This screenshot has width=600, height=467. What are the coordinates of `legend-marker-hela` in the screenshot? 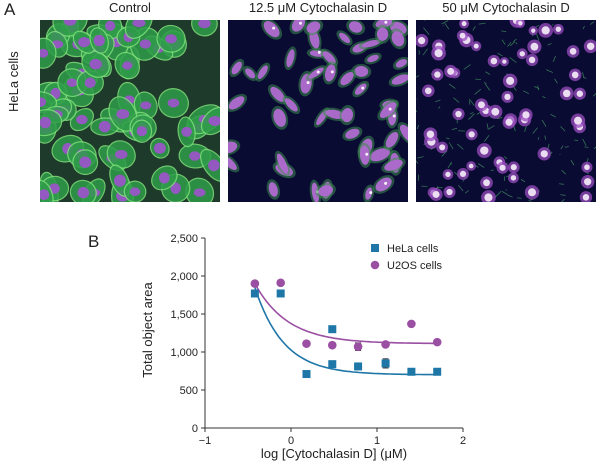 It's located at (375, 248).